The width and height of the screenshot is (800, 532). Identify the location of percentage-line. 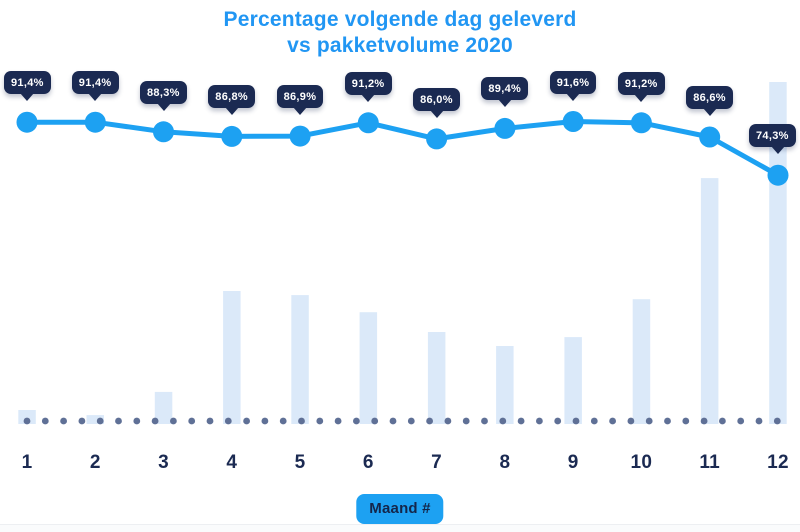
(402, 148).